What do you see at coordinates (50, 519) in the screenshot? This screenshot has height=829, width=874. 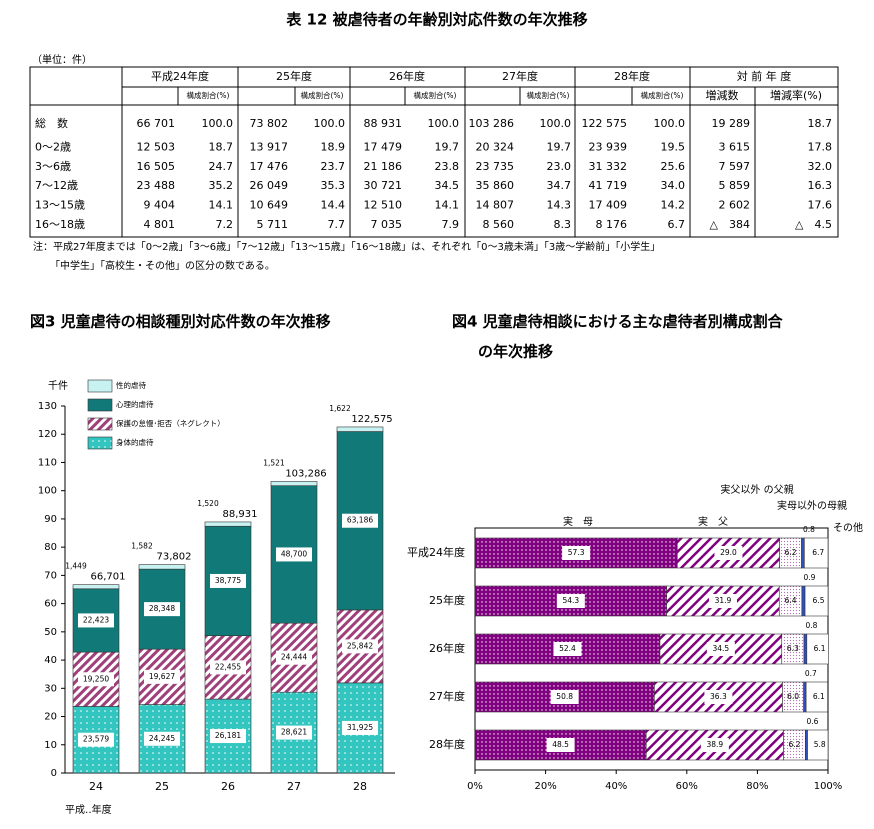 I see `y-tick-label: 90` at bounding box center [50, 519].